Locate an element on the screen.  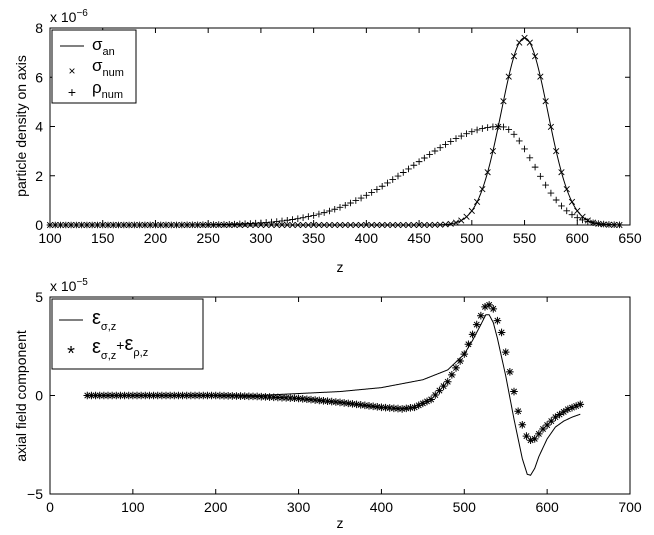
y-tick-label: 8 is located at coordinates (39, 28).